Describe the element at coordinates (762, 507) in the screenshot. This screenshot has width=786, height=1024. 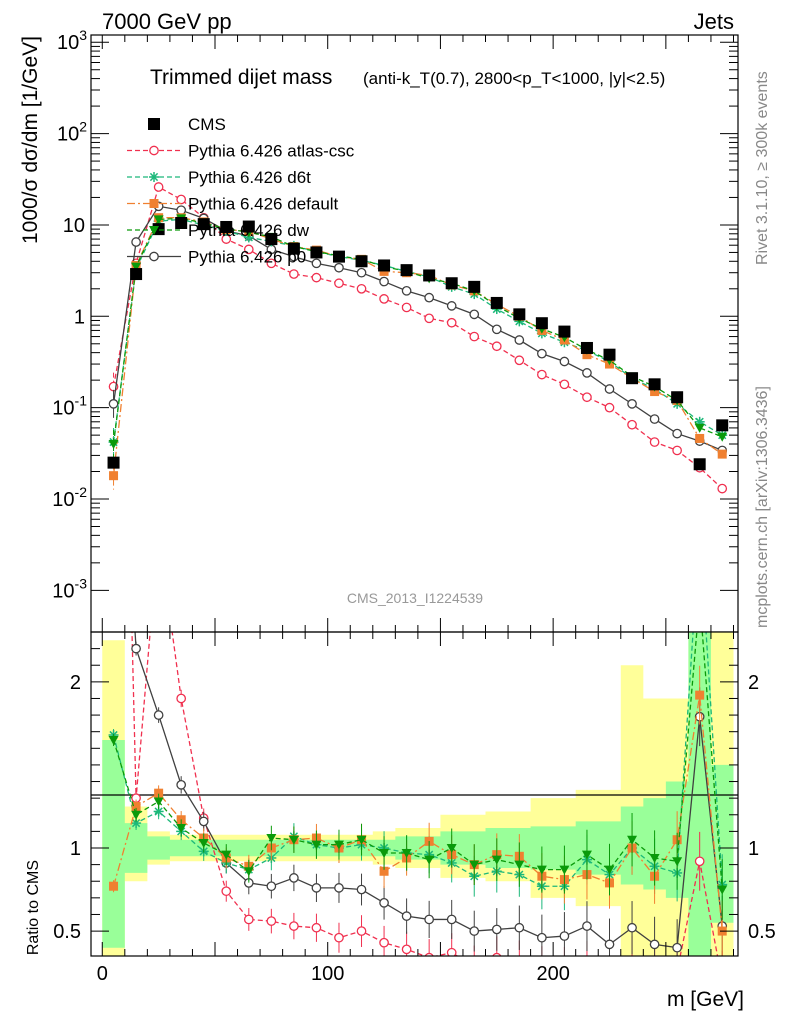
I see `mcplots-label: mcplots.cern.ch [arXiv:1306.3436]` at that location.